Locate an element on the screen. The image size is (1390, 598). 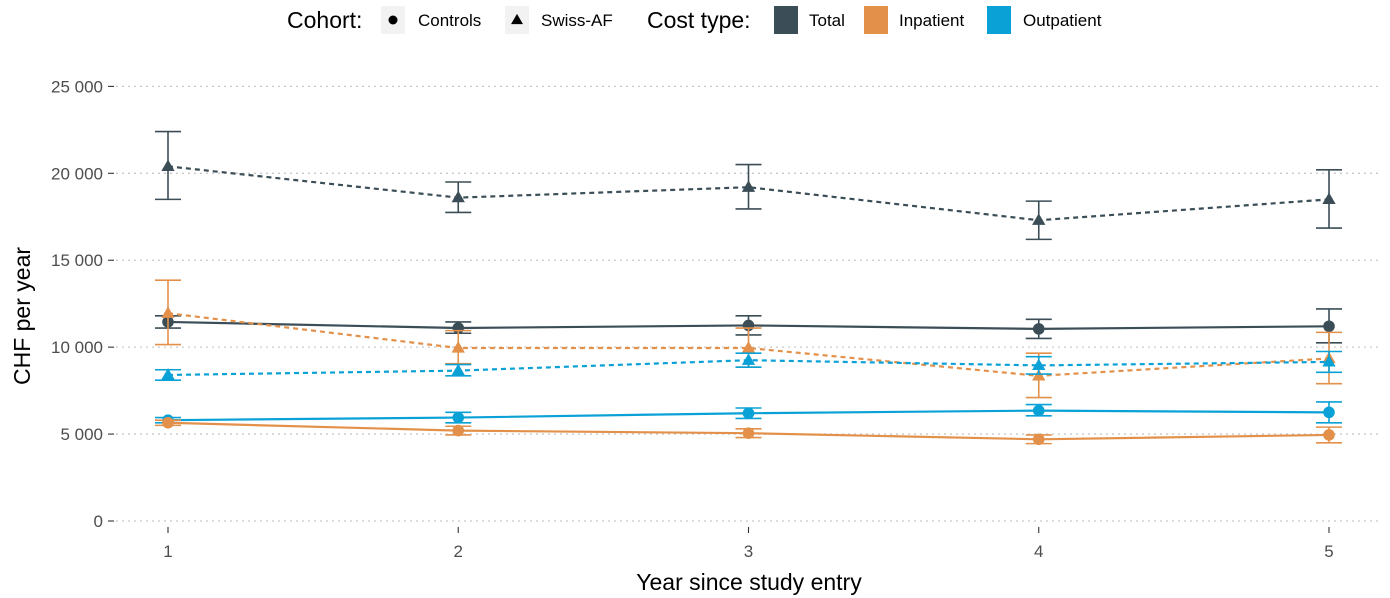
legend-cohort-label: Swiss-AF is located at coordinates (577, 20).